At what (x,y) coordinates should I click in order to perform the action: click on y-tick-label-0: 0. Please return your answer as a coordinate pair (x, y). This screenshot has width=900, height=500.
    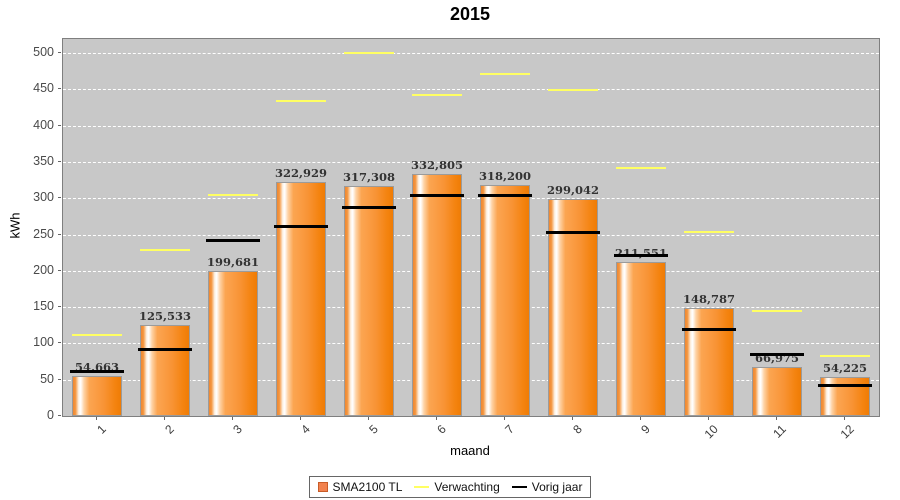
    Looking at the image, I should click on (50, 415).